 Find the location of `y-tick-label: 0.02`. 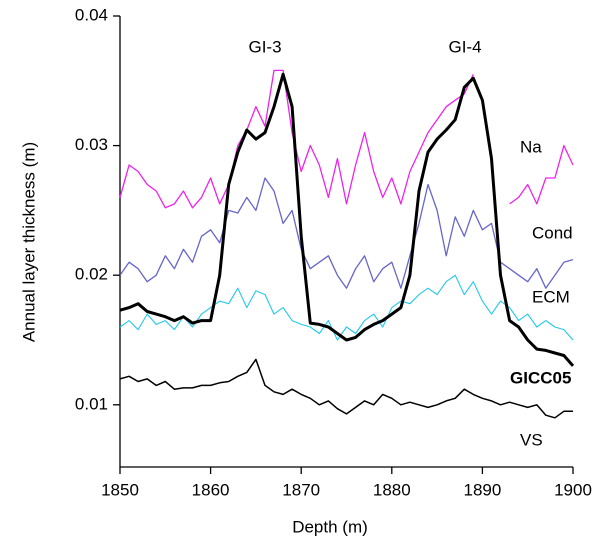

y-tick-label: 0.02 is located at coordinates (91, 274).